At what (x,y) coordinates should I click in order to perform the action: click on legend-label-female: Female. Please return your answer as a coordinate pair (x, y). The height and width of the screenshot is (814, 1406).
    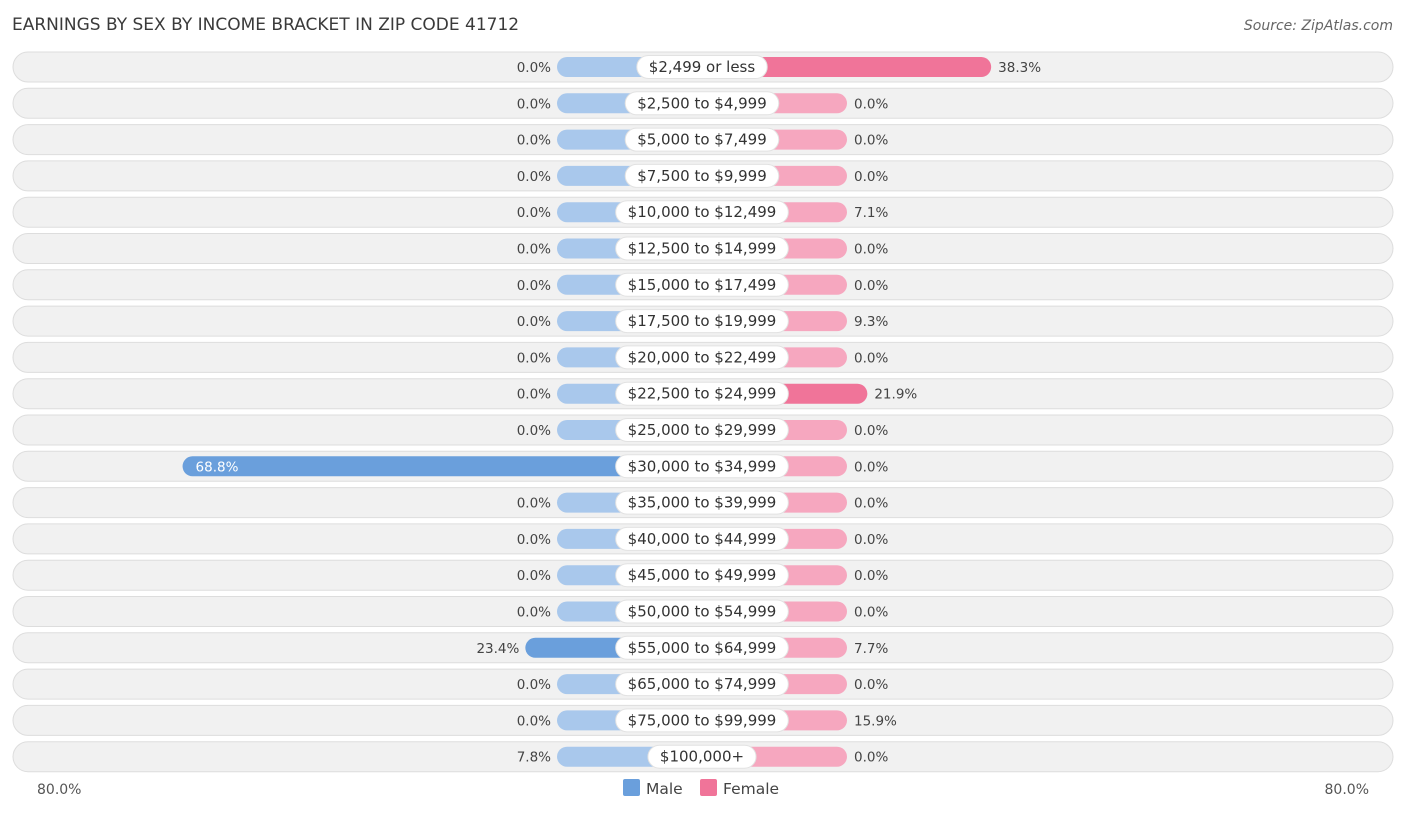
    Looking at the image, I should click on (751, 789).